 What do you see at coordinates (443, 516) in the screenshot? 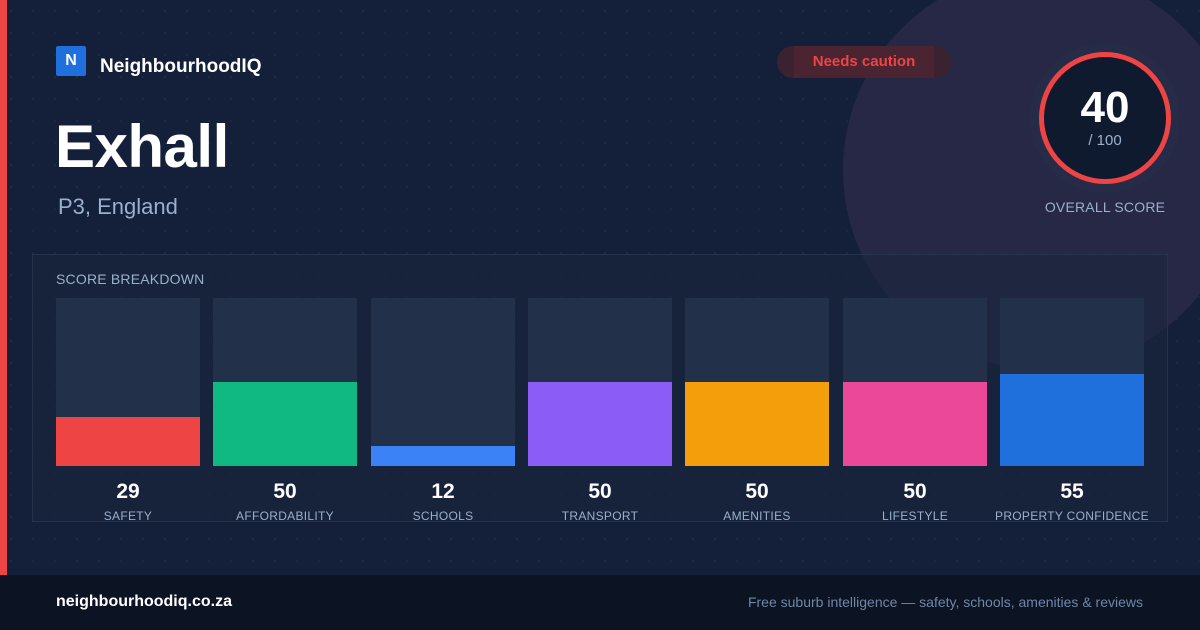
I see `score-bar-label: SCHOOLS` at bounding box center [443, 516].